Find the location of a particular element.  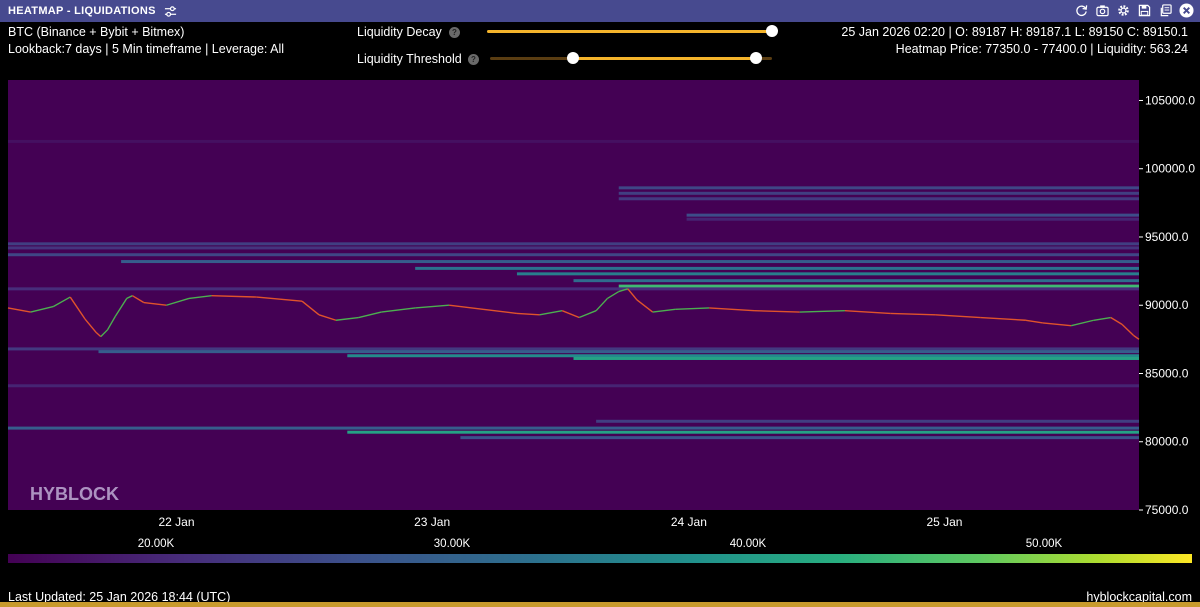

y-tick-label: 85000.0 is located at coordinates (1167, 373).